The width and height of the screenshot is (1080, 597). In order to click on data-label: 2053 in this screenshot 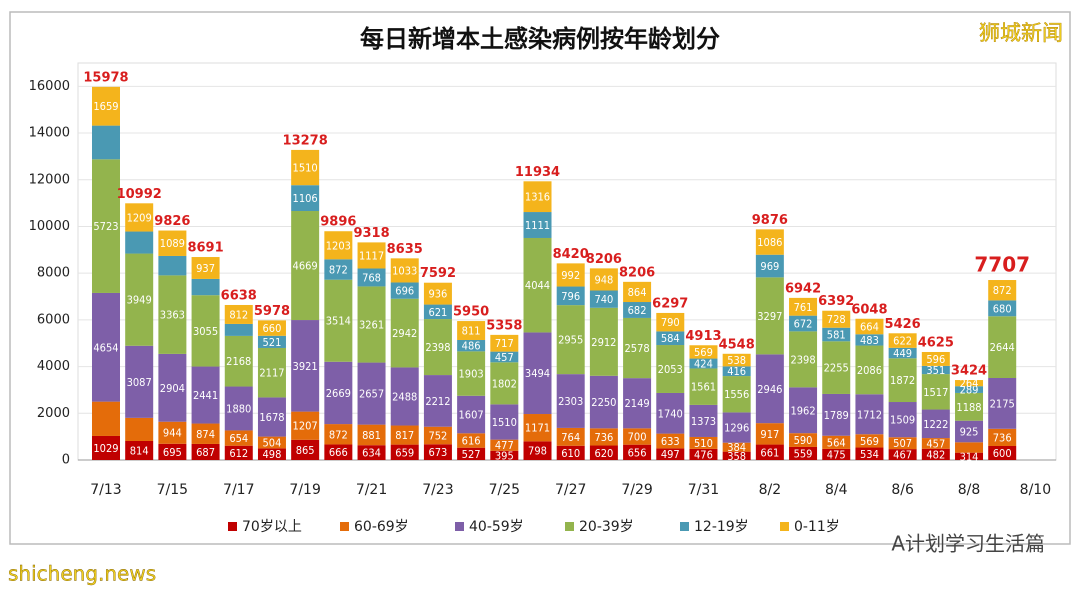, I will do `click(670, 369)`.